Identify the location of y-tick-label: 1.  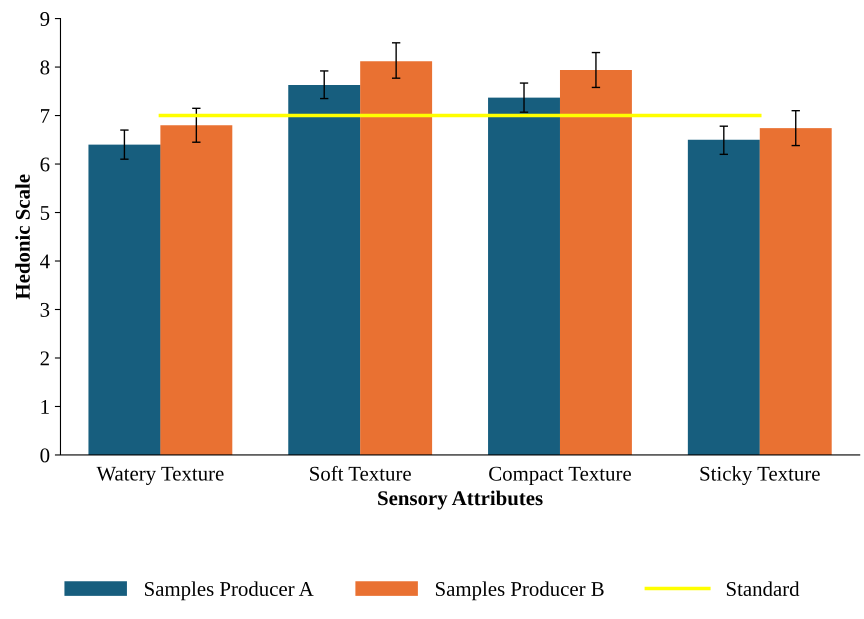
(45, 407).